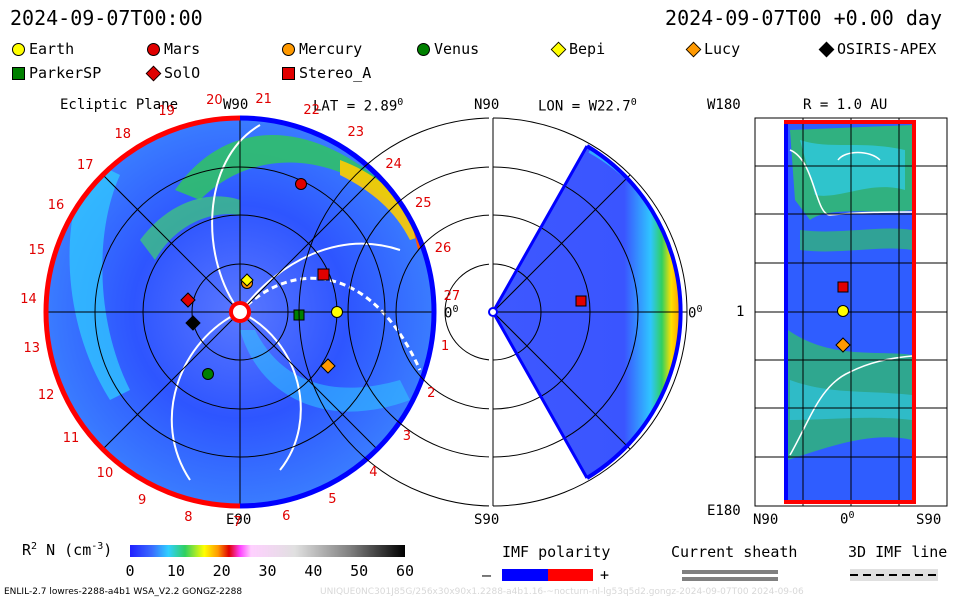 Image resolution: width=960 pixels, height=600 pixels. What do you see at coordinates (301, 184) in the screenshot?
I see `mars-marker` at bounding box center [301, 184].